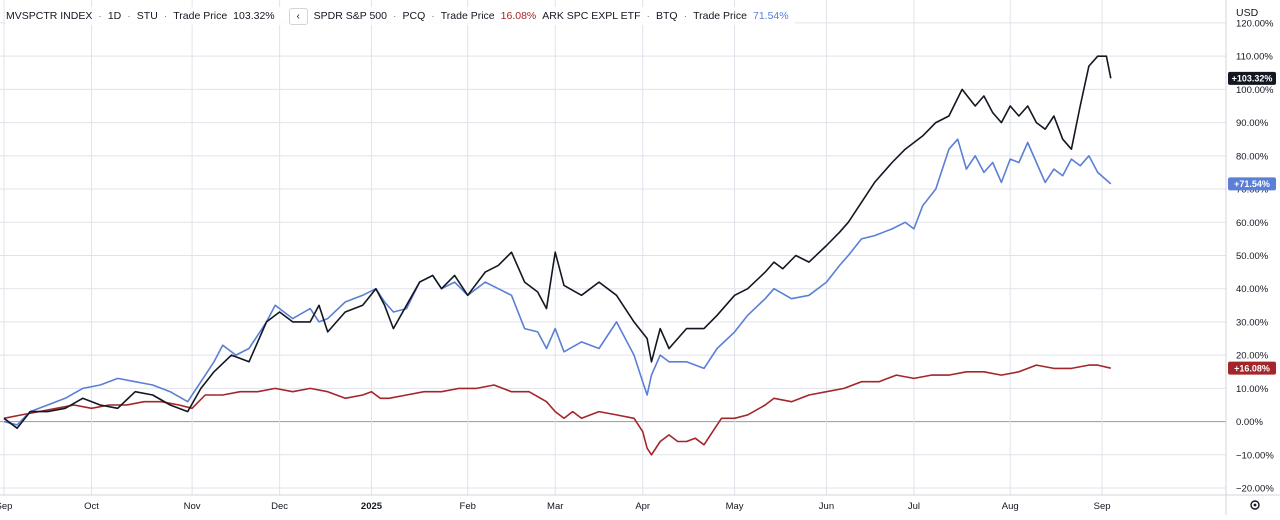 The height and width of the screenshot is (520, 1280). Describe the element at coordinates (591, 16) in the screenshot. I see `legend-s3-name: ARK SPC EXPL ETF` at that location.